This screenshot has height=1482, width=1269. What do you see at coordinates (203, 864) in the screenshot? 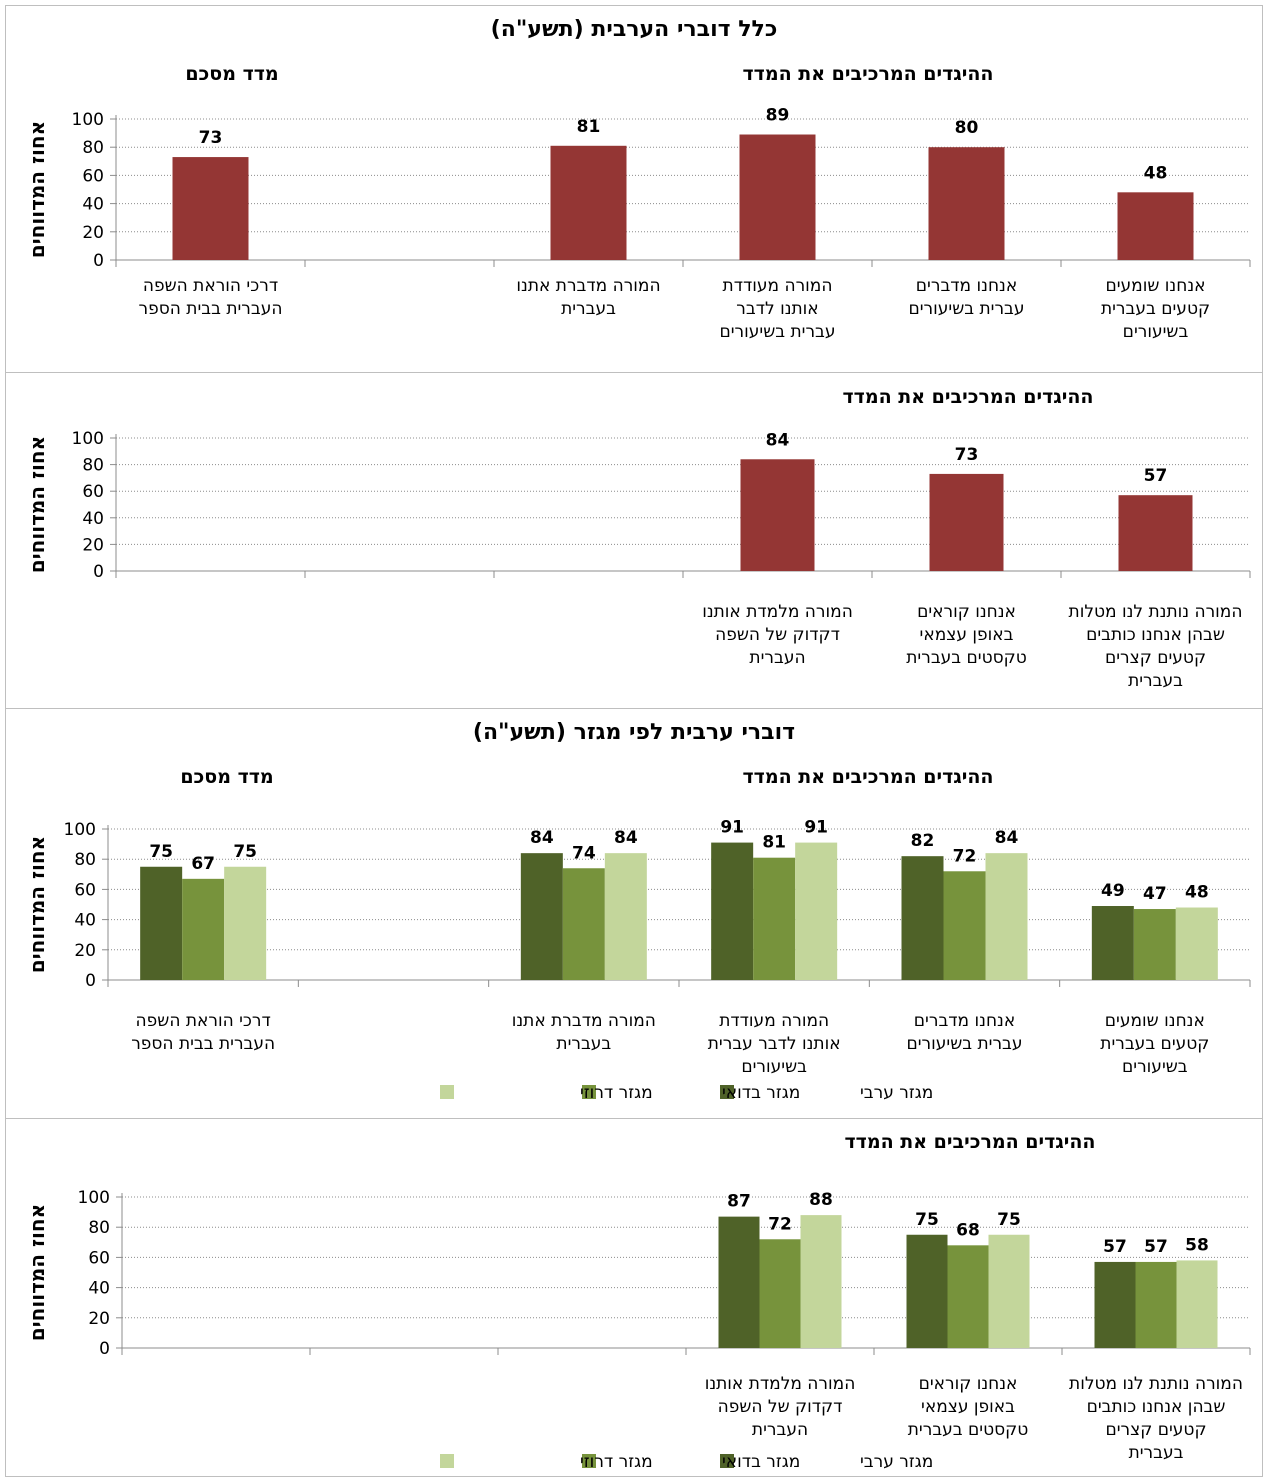
I see `data-label: 67` at bounding box center [203, 864].